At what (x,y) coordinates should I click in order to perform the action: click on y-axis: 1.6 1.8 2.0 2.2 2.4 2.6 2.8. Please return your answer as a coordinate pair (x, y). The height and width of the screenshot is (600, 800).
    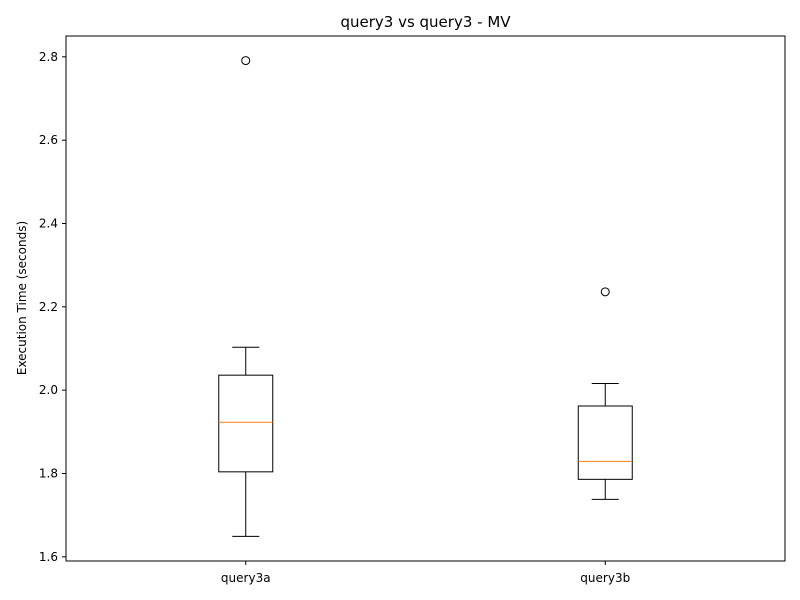
    Looking at the image, I should click on (52, 307).